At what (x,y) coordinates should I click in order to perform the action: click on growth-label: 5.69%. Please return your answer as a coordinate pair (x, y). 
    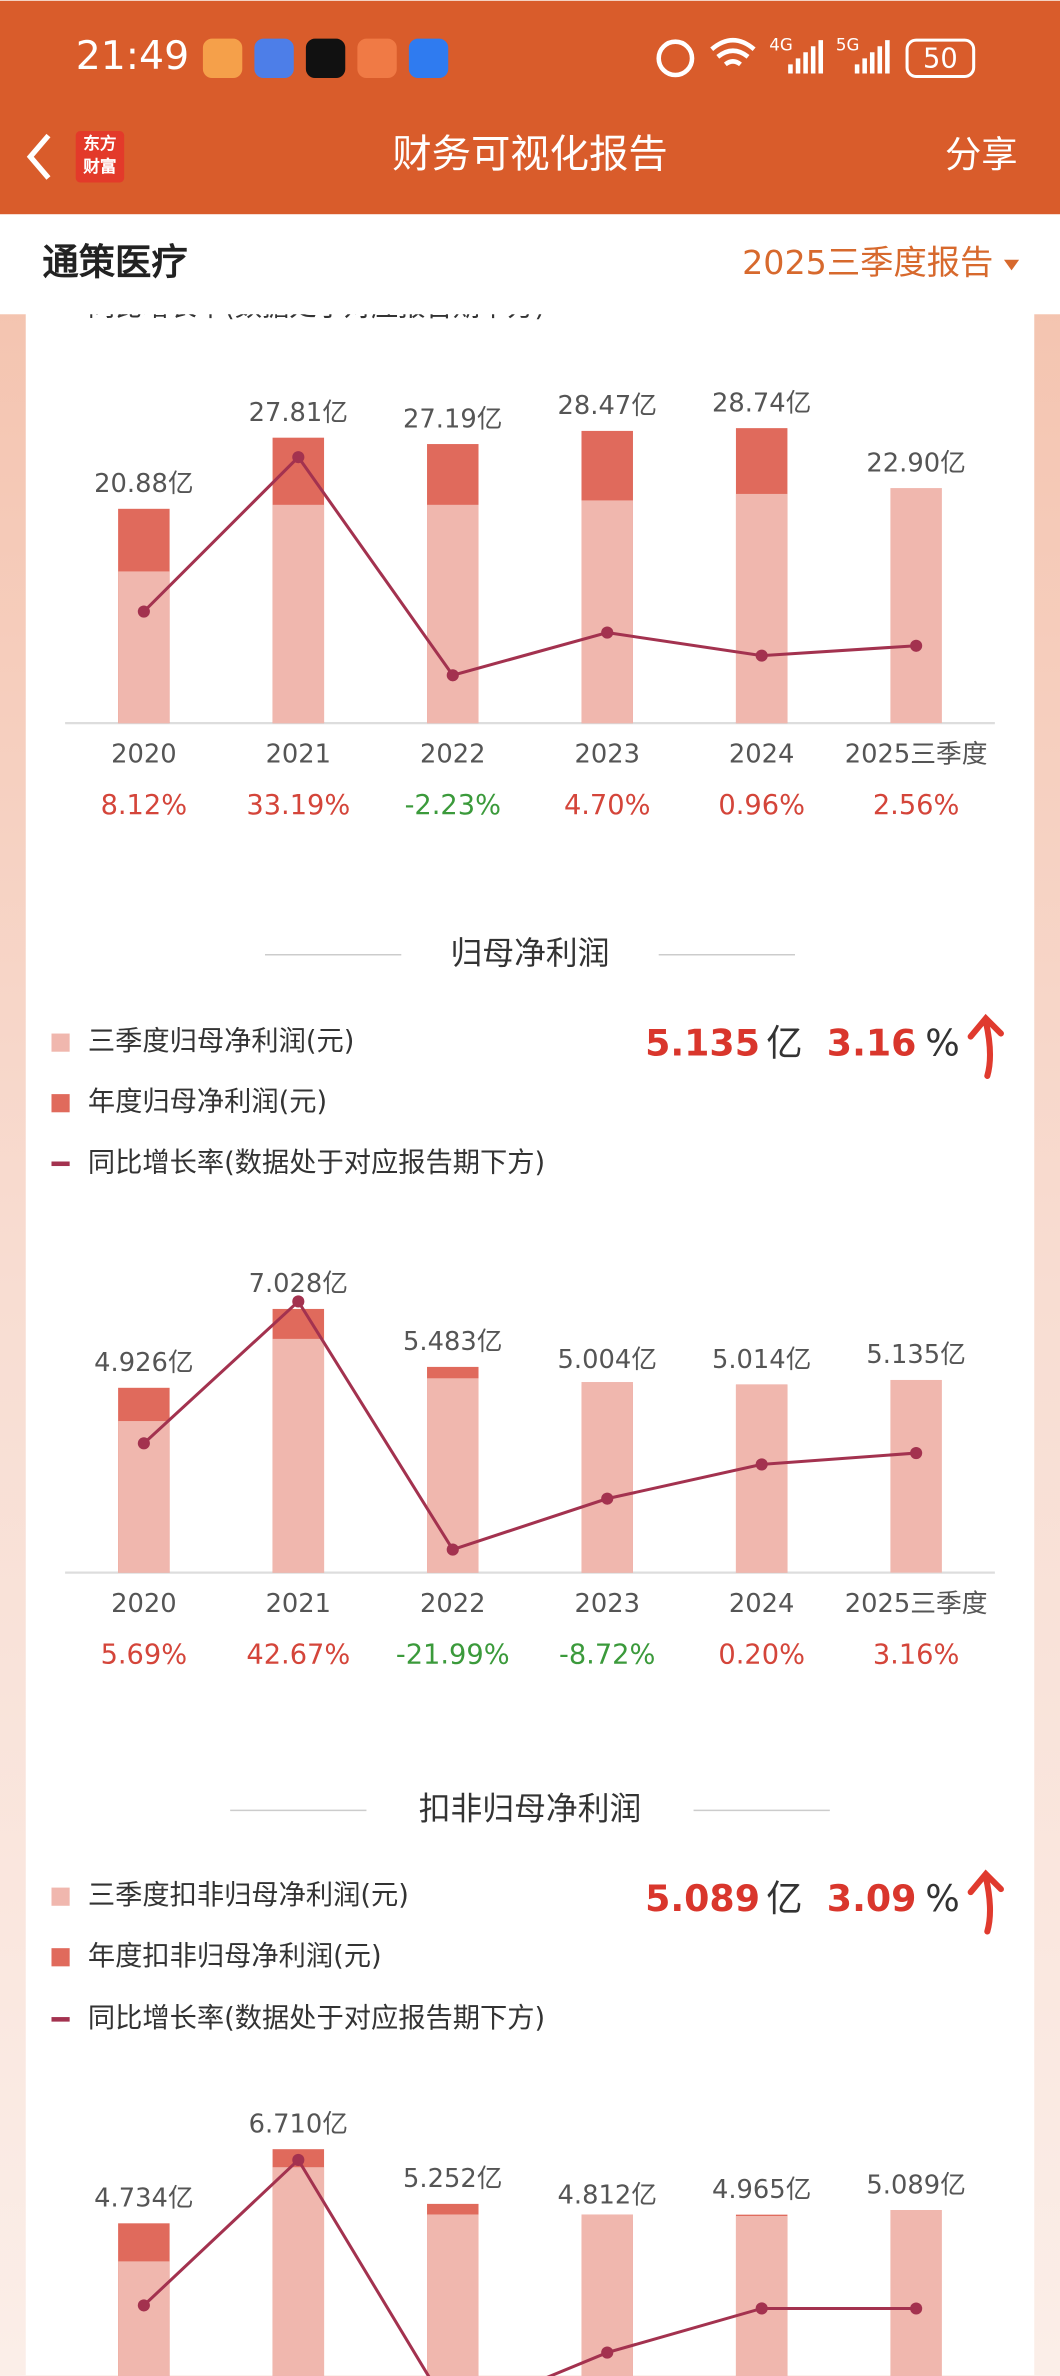
    Looking at the image, I should click on (144, 1654).